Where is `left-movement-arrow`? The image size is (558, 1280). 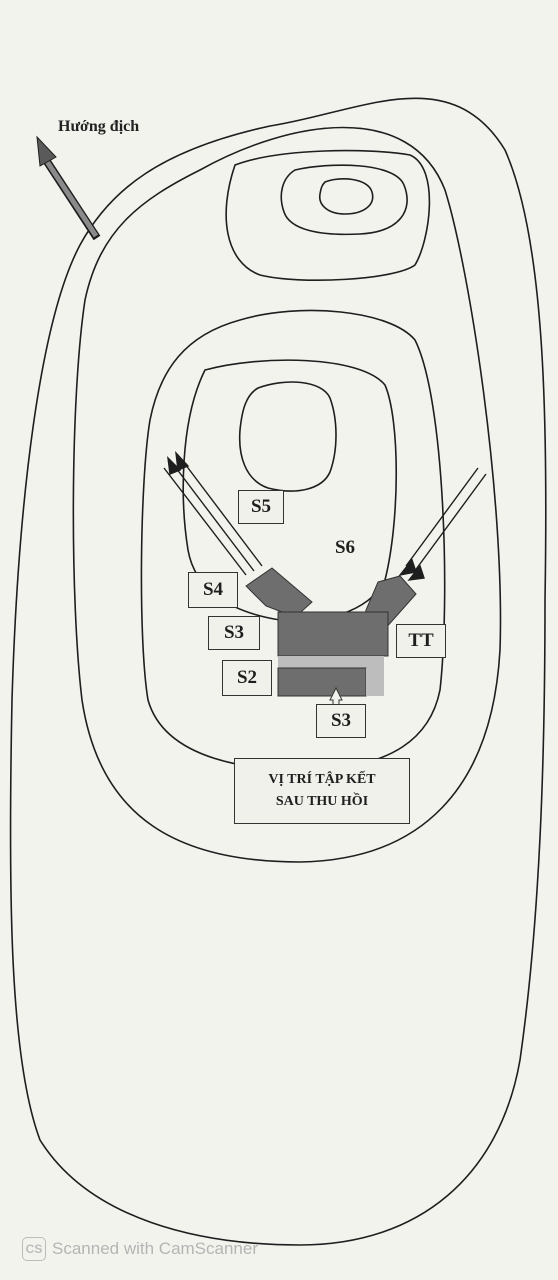 left-movement-arrow is located at coordinates (213, 513).